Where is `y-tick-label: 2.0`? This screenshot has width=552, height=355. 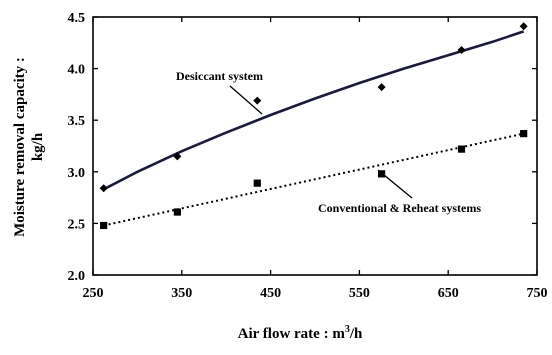 y-tick-label: 2.0 is located at coordinates (77, 276).